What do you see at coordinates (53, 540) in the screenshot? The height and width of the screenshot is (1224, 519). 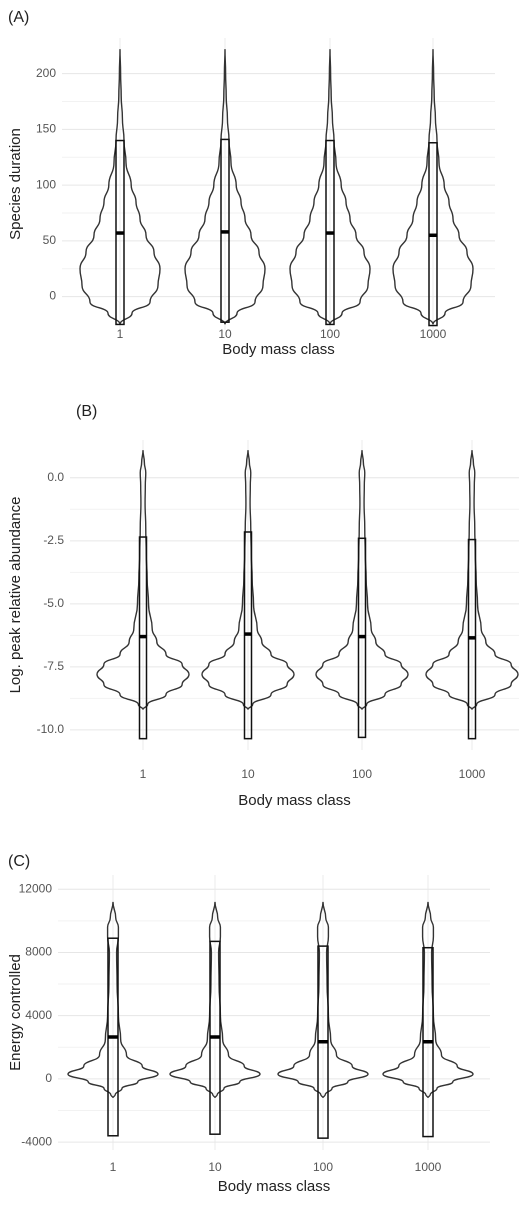 I see `y-tick-label: -2.5` at bounding box center [53, 540].